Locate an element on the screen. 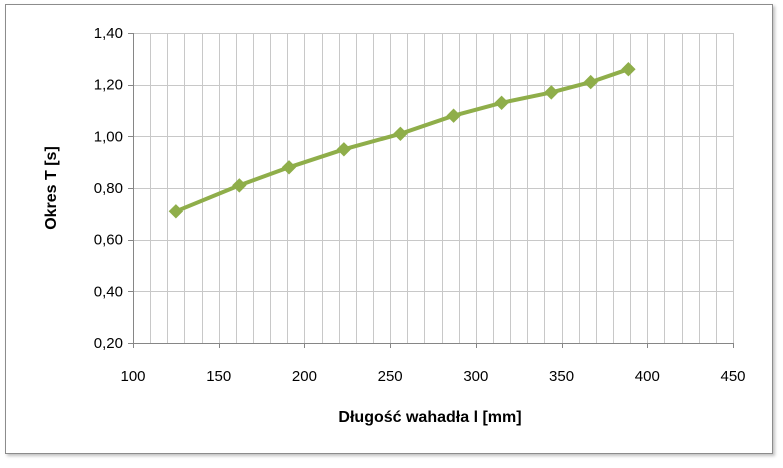 The height and width of the screenshot is (468, 783). y-tick-label: 0,80 is located at coordinates (108, 188).